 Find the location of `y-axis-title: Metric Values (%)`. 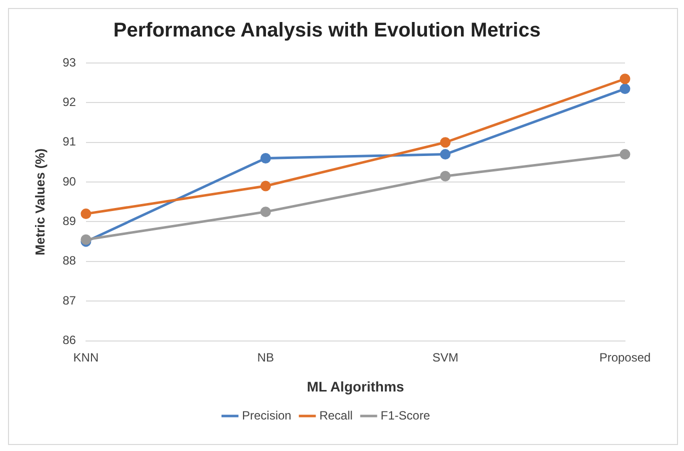

y-axis-title: Metric Values (%) is located at coordinates (40, 202).